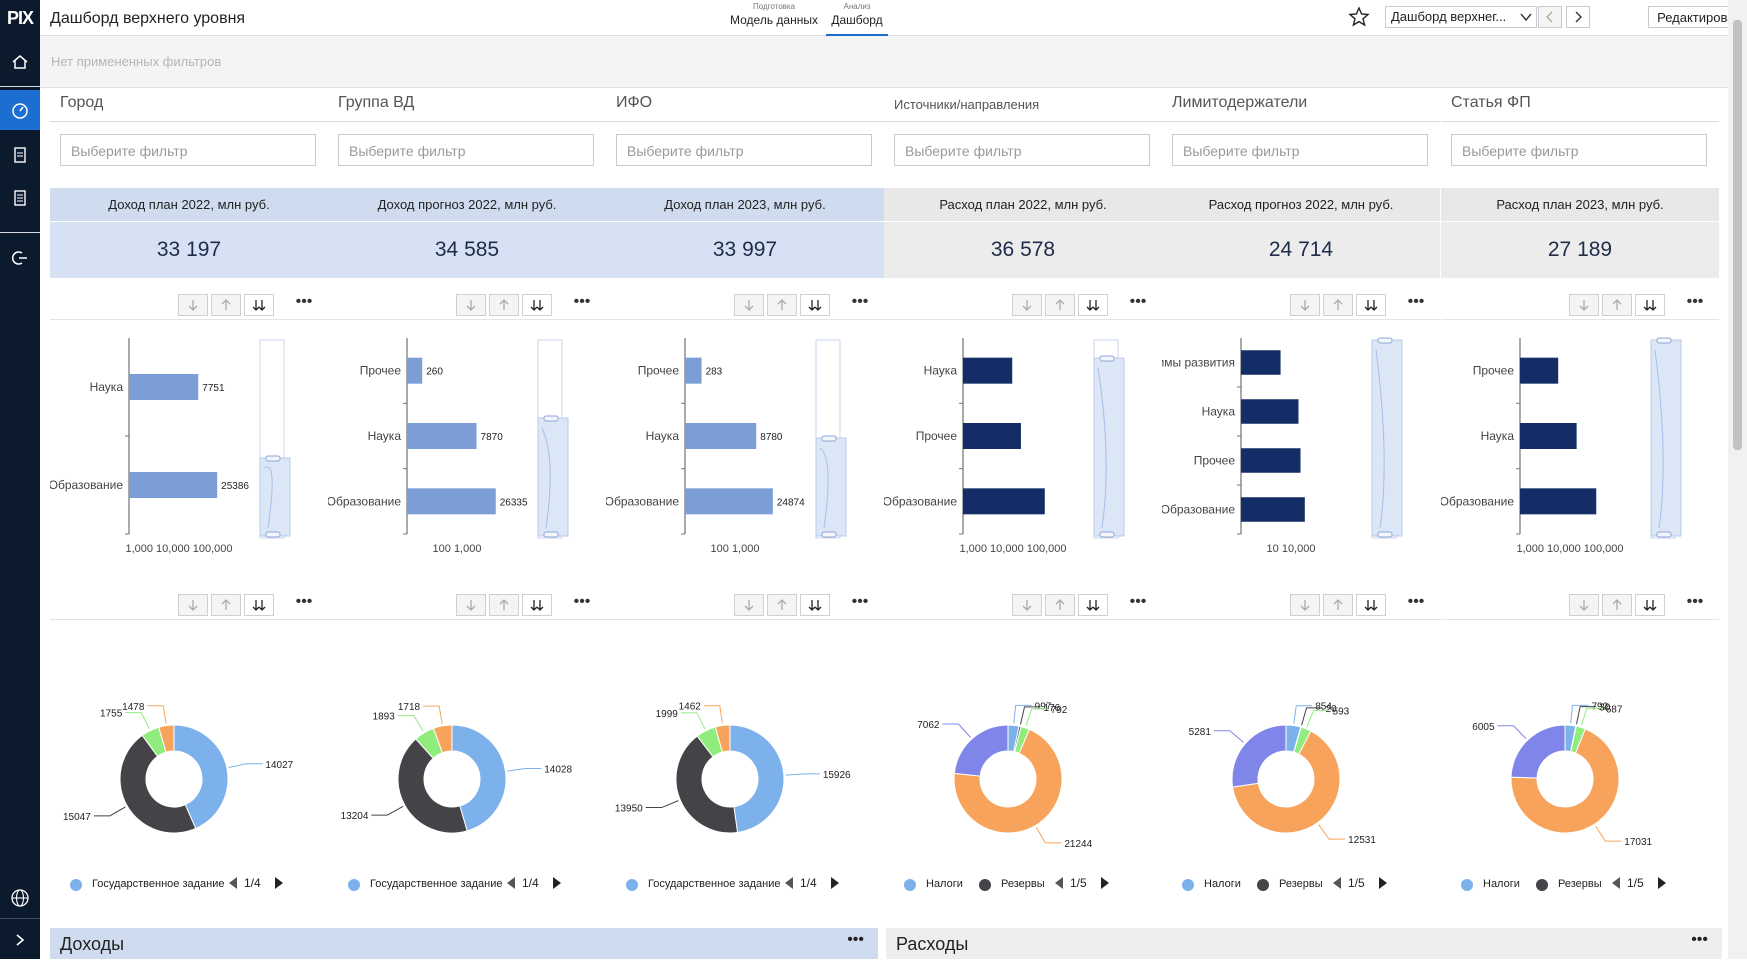 Image resolution: width=1747 pixels, height=960 pixels. Describe the element at coordinates (857, 18) in the screenshot. I see `tab-dashboard: Анализ Дашборд` at that location.